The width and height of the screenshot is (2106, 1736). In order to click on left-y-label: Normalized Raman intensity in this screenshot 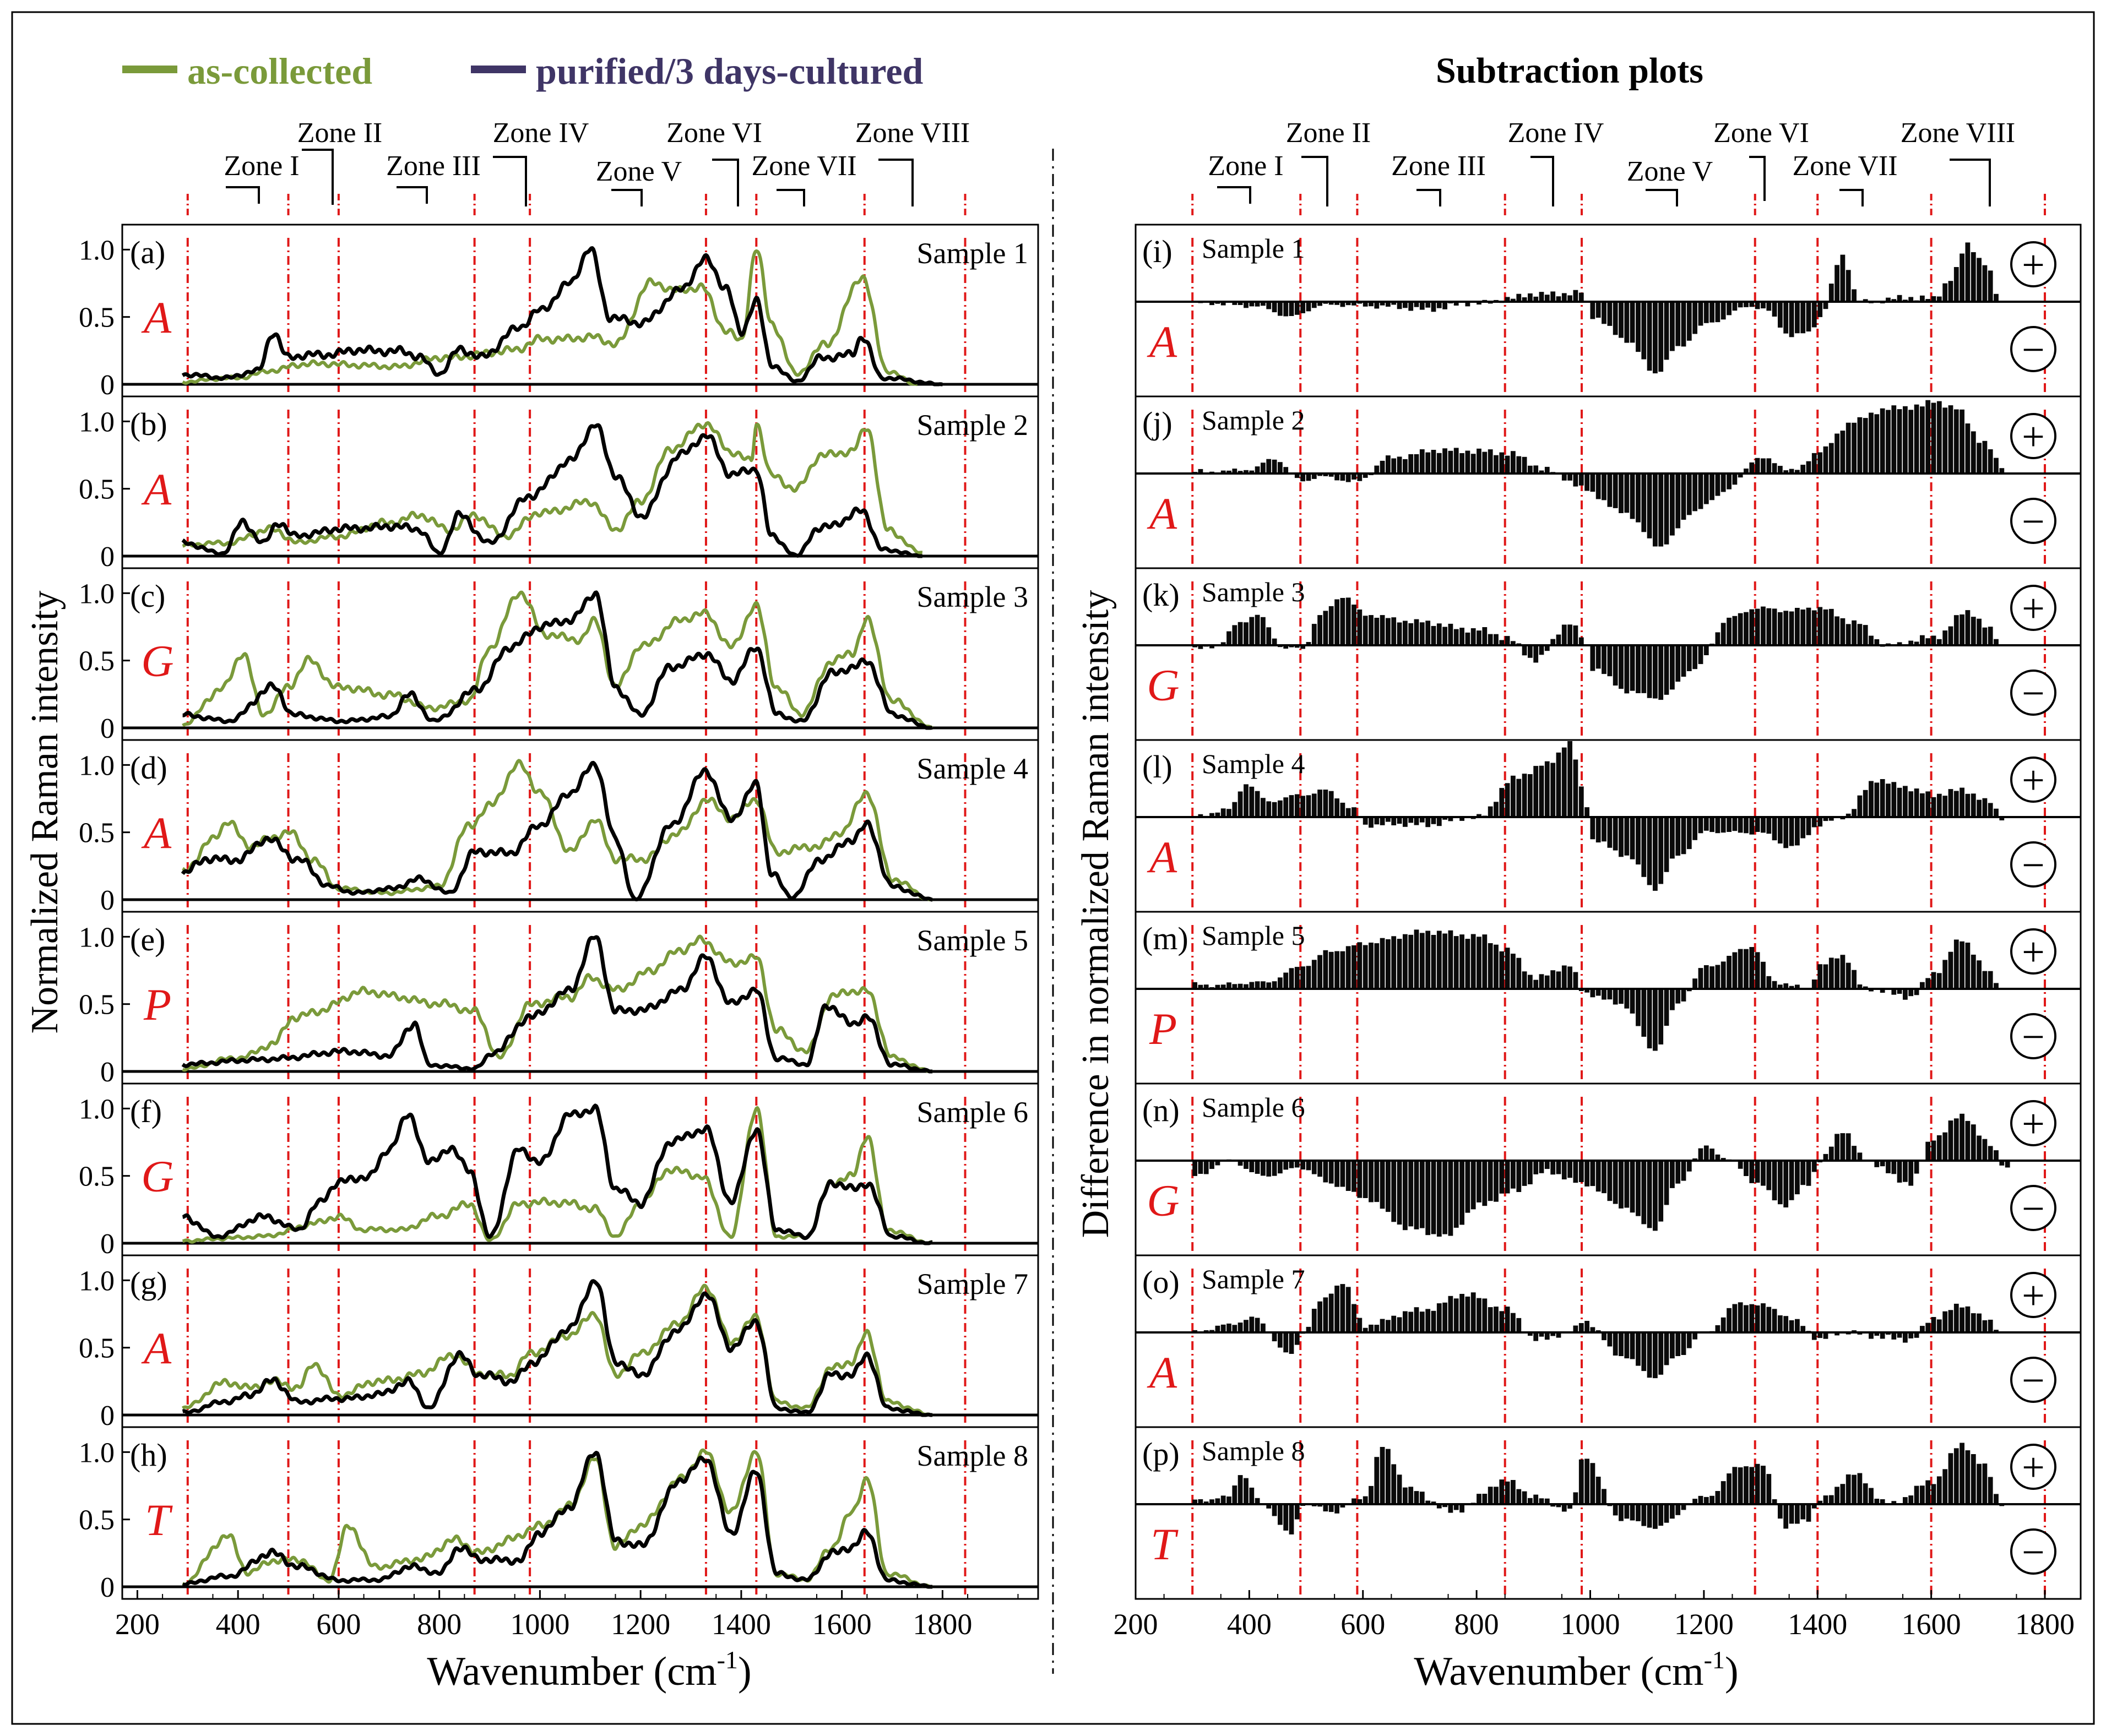, I will do `click(45, 812)`.